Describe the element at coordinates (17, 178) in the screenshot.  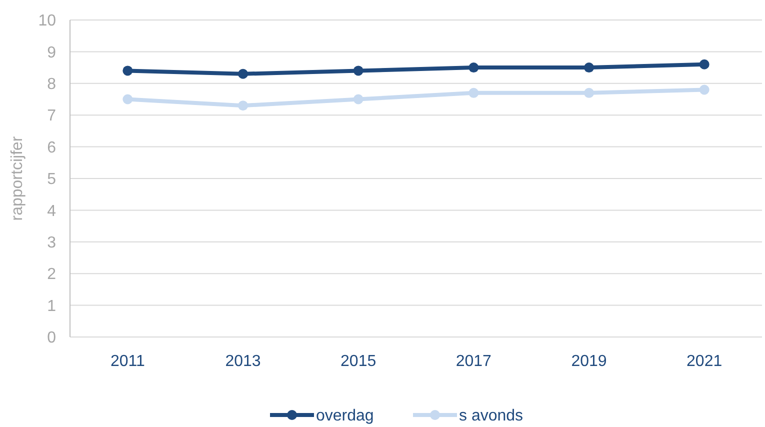
I see `y-axis-title: rapportcijfer` at that location.